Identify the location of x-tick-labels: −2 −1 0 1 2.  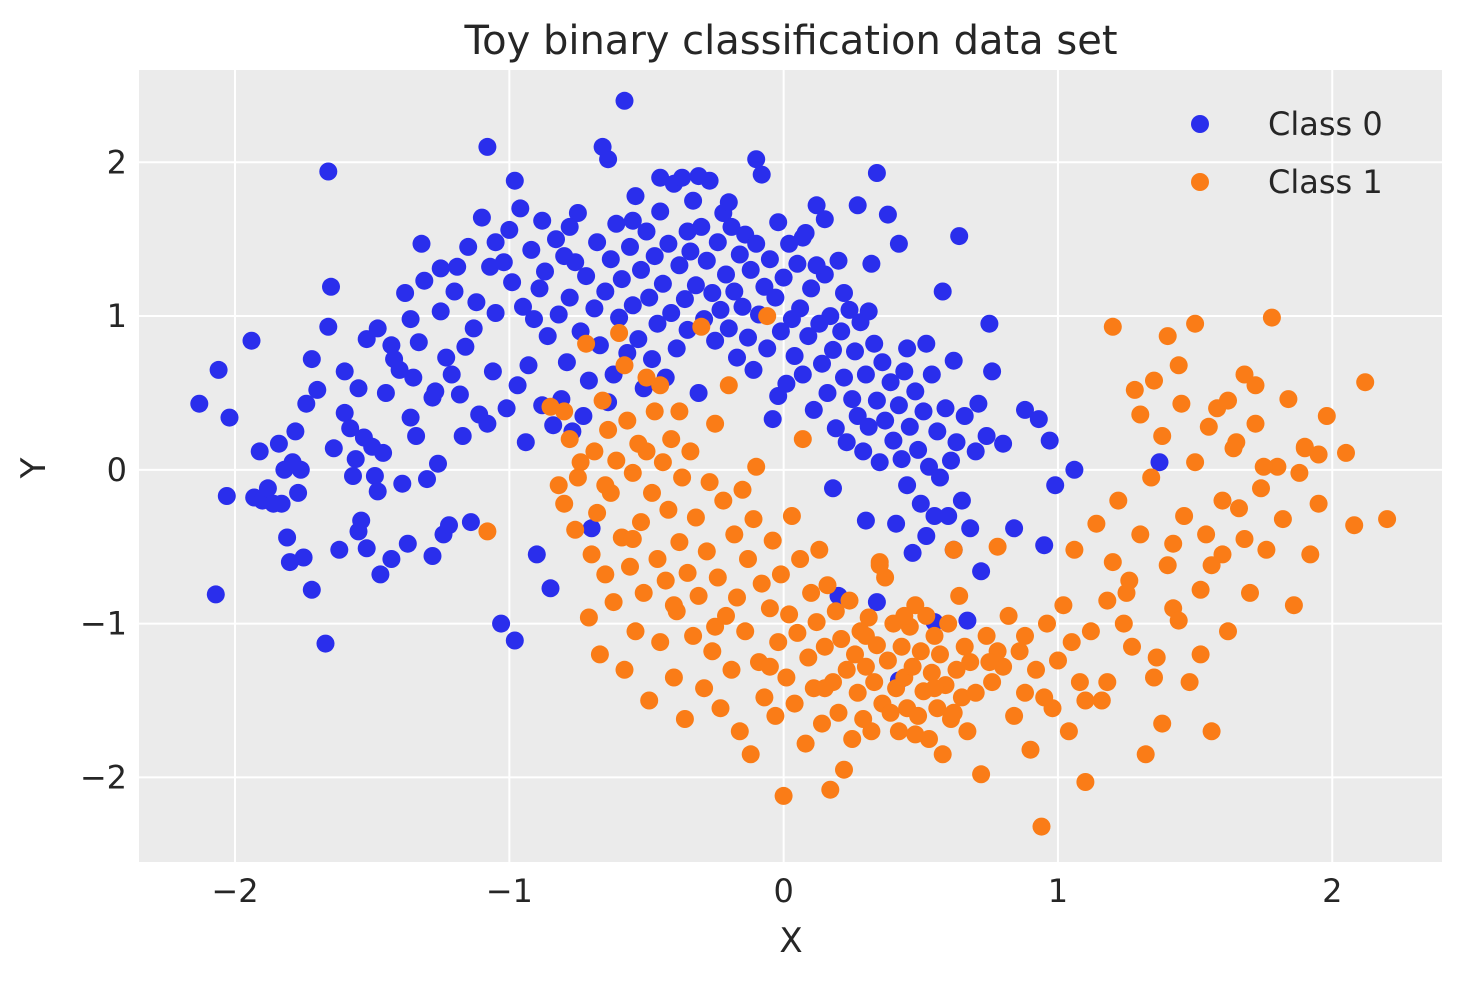
(776, 891).